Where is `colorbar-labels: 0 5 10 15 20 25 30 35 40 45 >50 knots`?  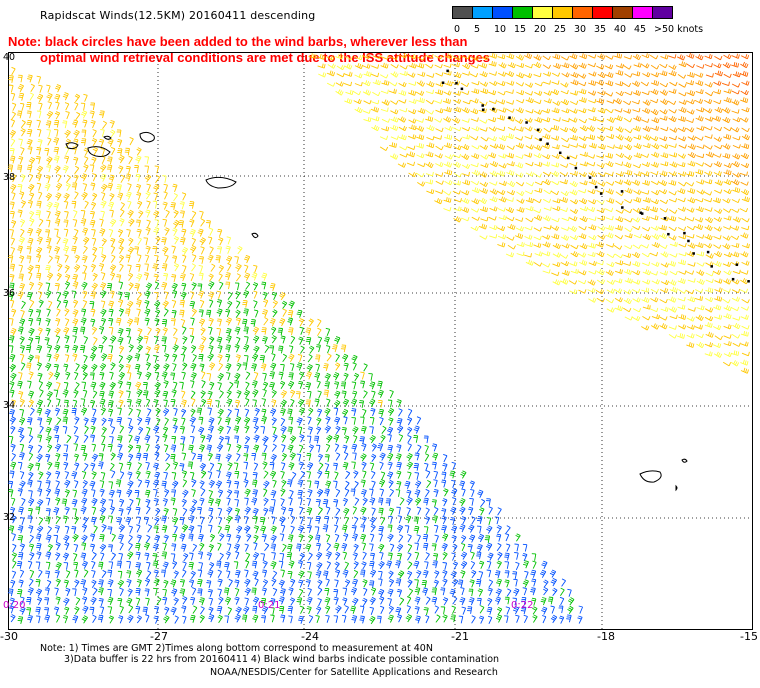 colorbar-labels: 0 5 10 15 20 25 30 35 40 45 >50 knots is located at coordinates (577, 30).